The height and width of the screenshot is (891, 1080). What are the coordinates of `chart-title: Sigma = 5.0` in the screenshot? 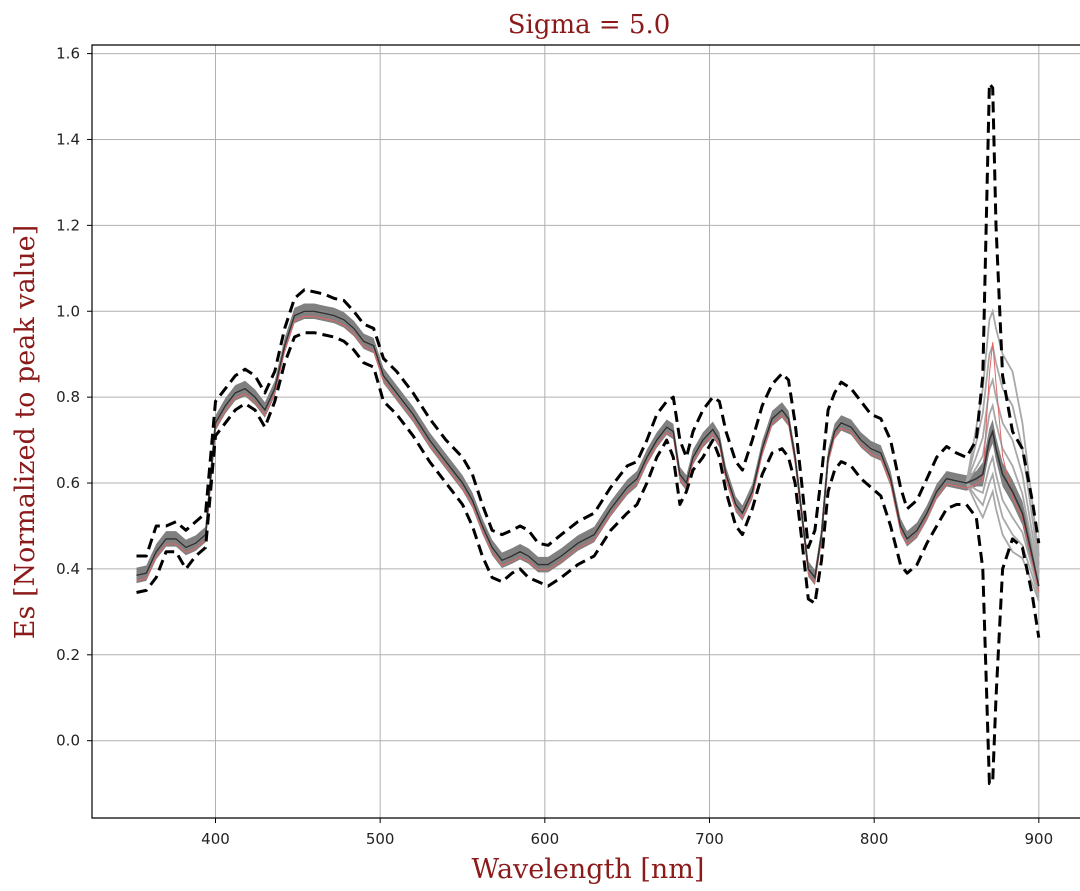 It's located at (589, 25).